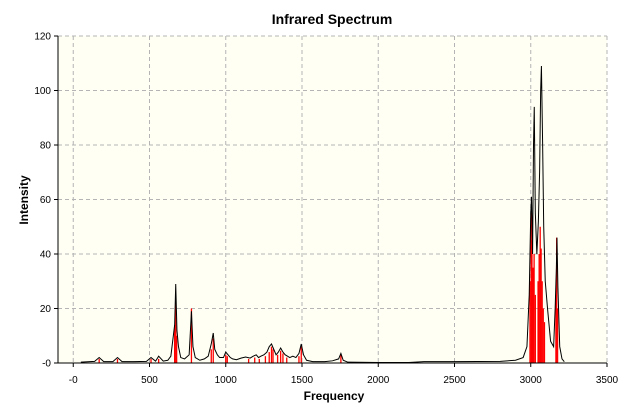 The height and width of the screenshot is (409, 634). Describe the element at coordinates (378, 380) in the screenshot. I see `x-tick-label: 2000` at that location.